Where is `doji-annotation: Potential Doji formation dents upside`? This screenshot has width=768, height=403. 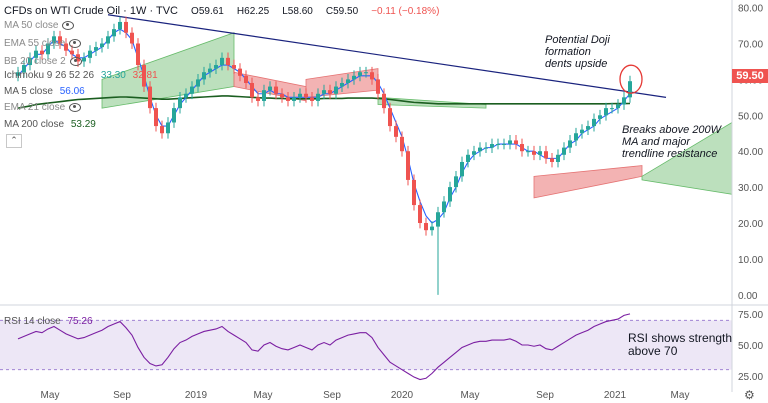 doji-annotation: Potential Doji formation dents upside is located at coordinates (577, 52).